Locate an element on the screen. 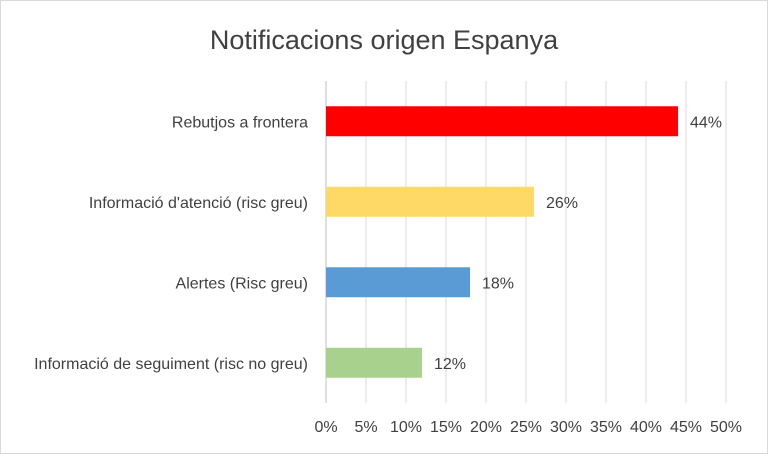 This screenshot has height=454, width=768. x-tick-label: 40% is located at coordinates (646, 427).